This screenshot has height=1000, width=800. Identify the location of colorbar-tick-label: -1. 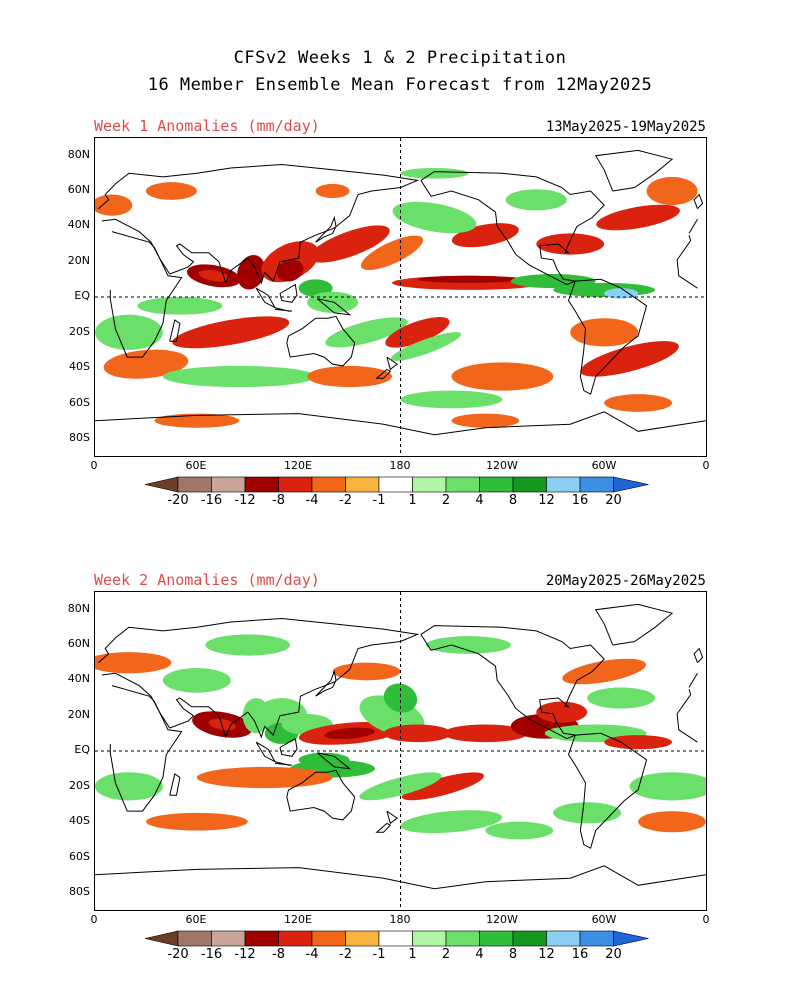
(379, 500).